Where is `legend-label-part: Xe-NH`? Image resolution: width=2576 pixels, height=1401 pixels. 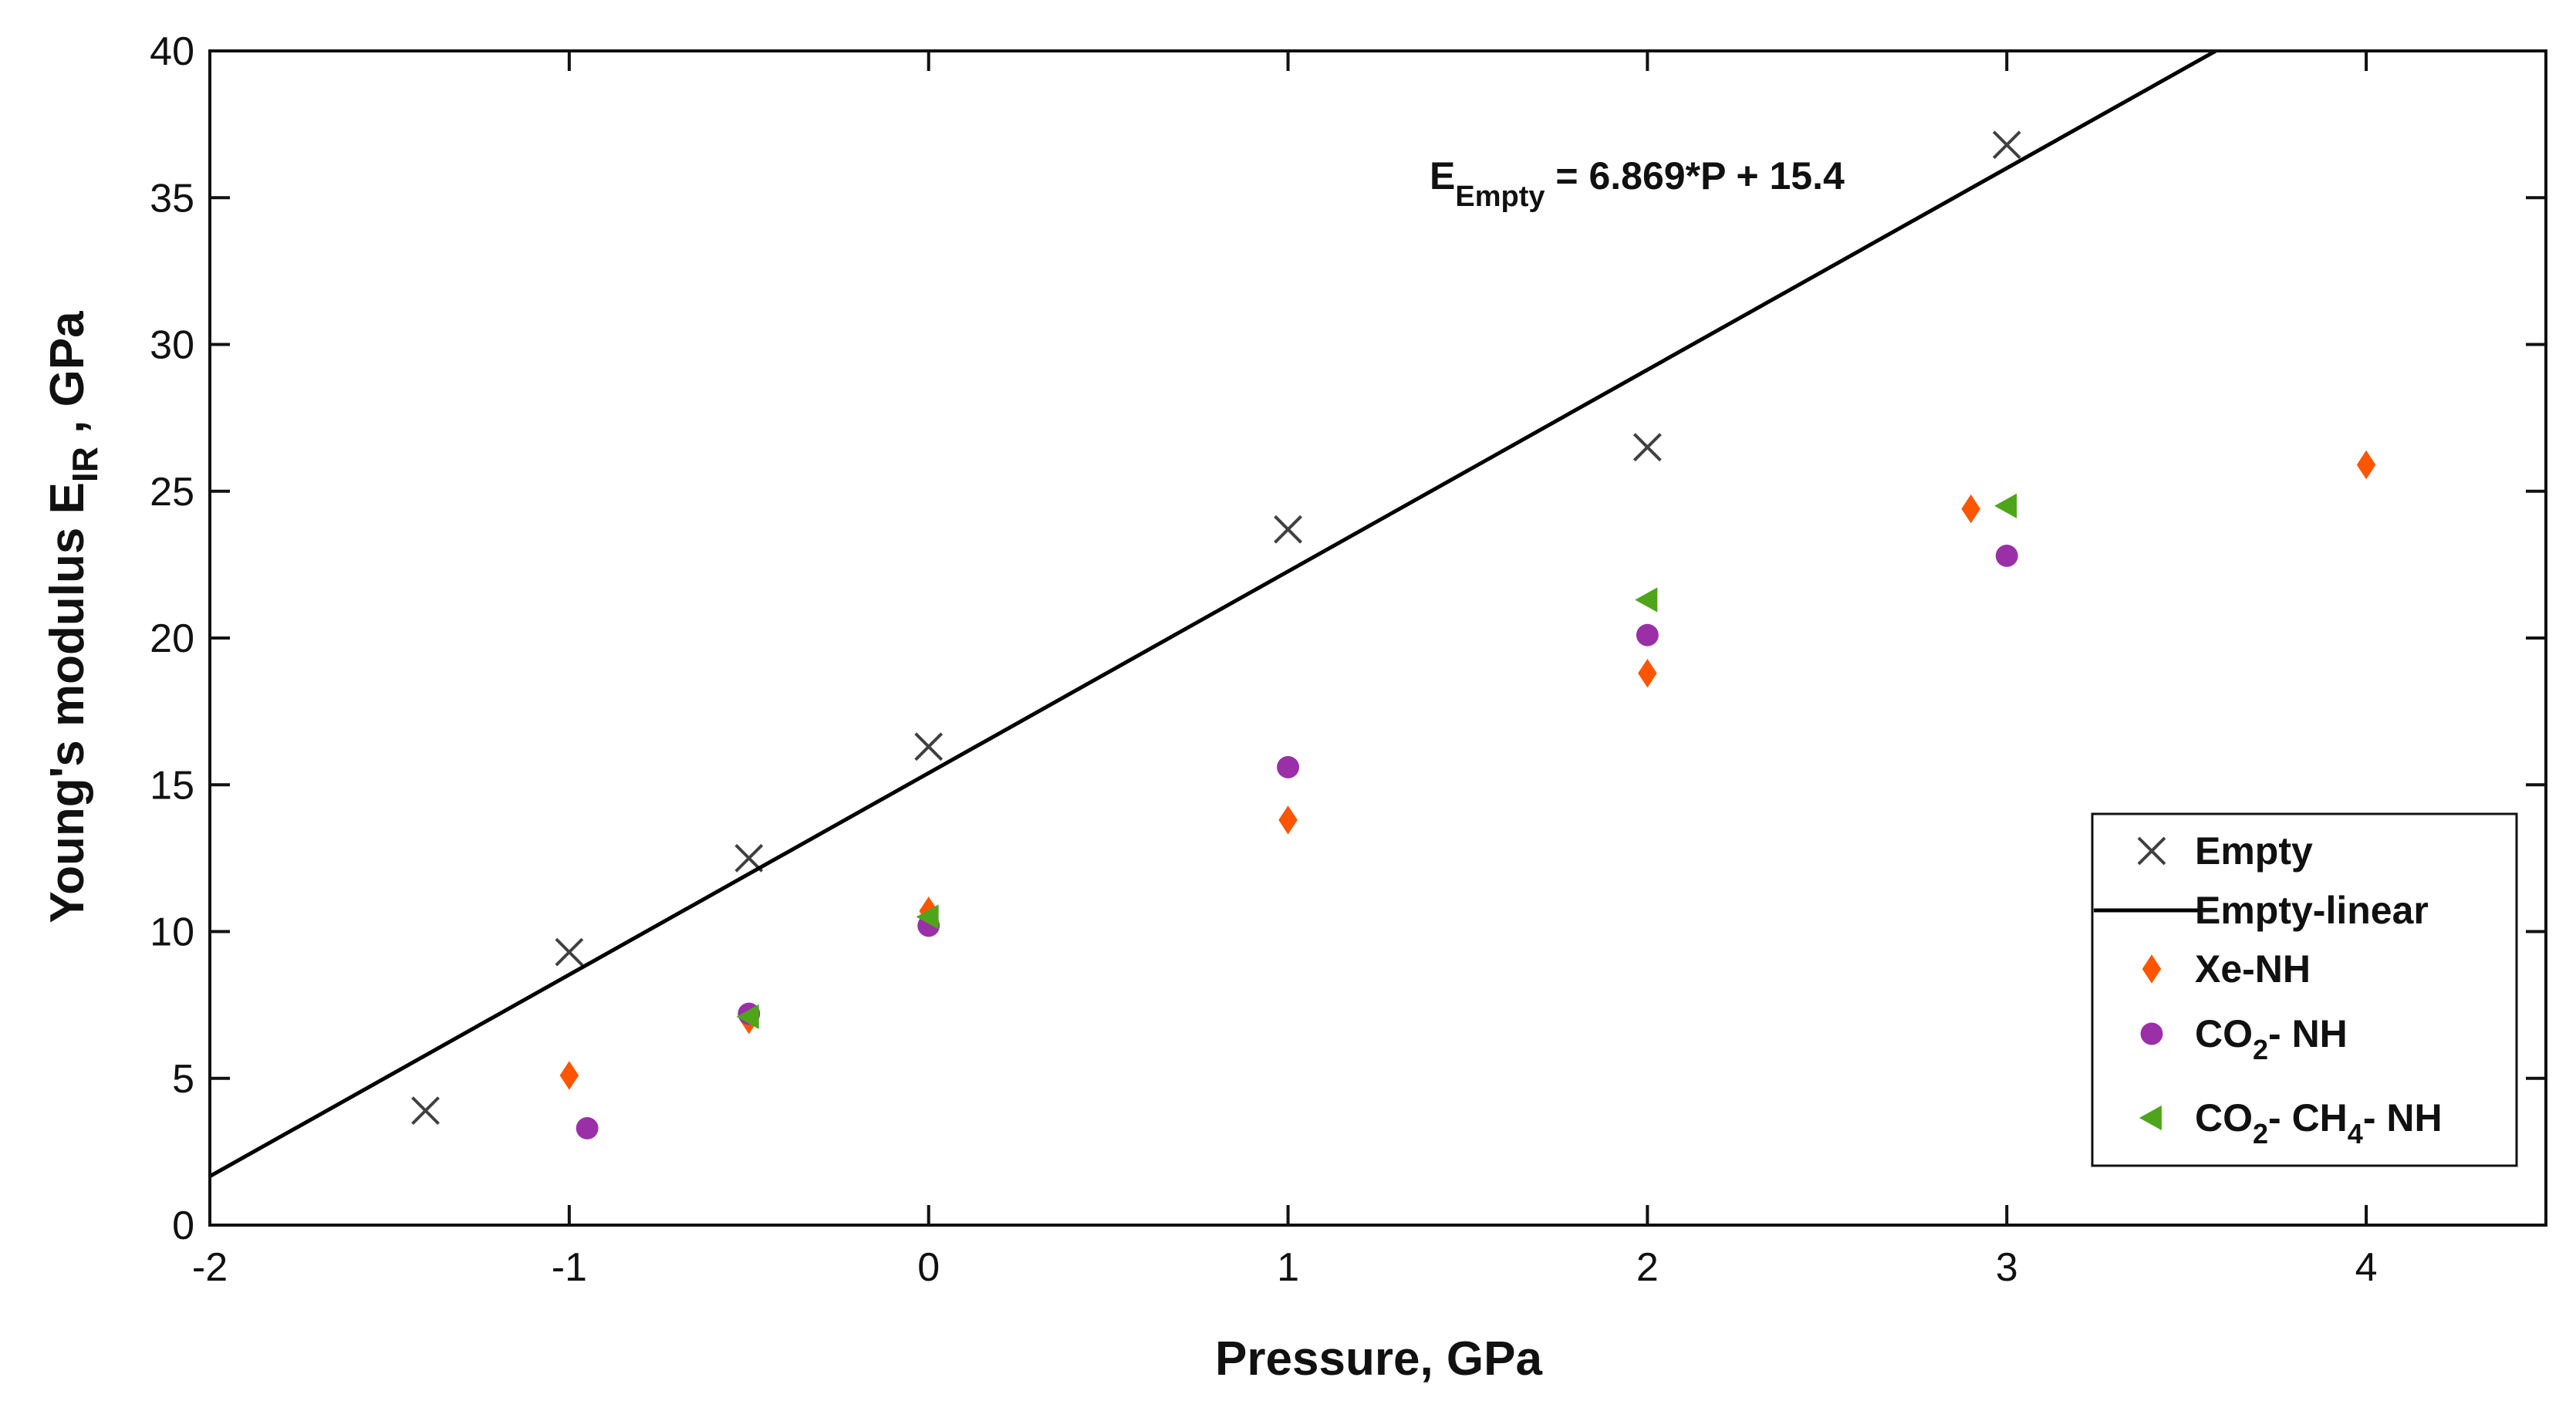 legend-label-part: Xe-NH is located at coordinates (2253, 969).